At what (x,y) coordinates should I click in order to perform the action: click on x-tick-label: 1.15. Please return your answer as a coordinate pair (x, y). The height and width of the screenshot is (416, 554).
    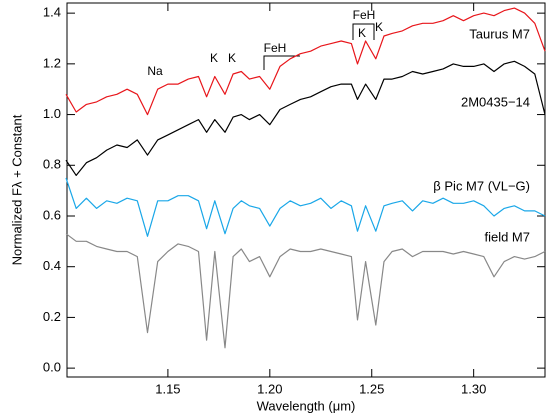
    Looking at the image, I should click on (167, 388).